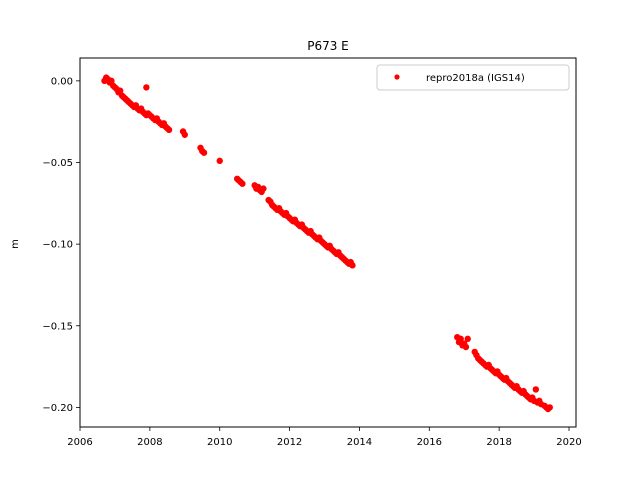 Image resolution: width=640 pixels, height=480 pixels. I want to click on x-tick-label: 2020, so click(568, 442).